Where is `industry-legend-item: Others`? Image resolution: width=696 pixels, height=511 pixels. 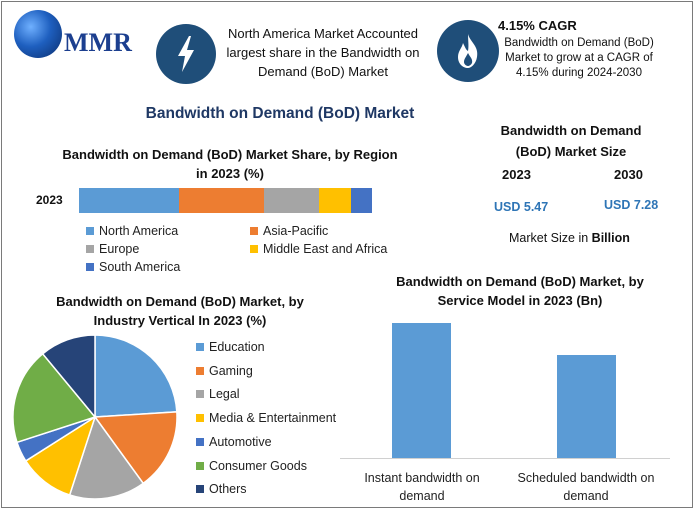 industry-legend-item: Others is located at coordinates (221, 489).